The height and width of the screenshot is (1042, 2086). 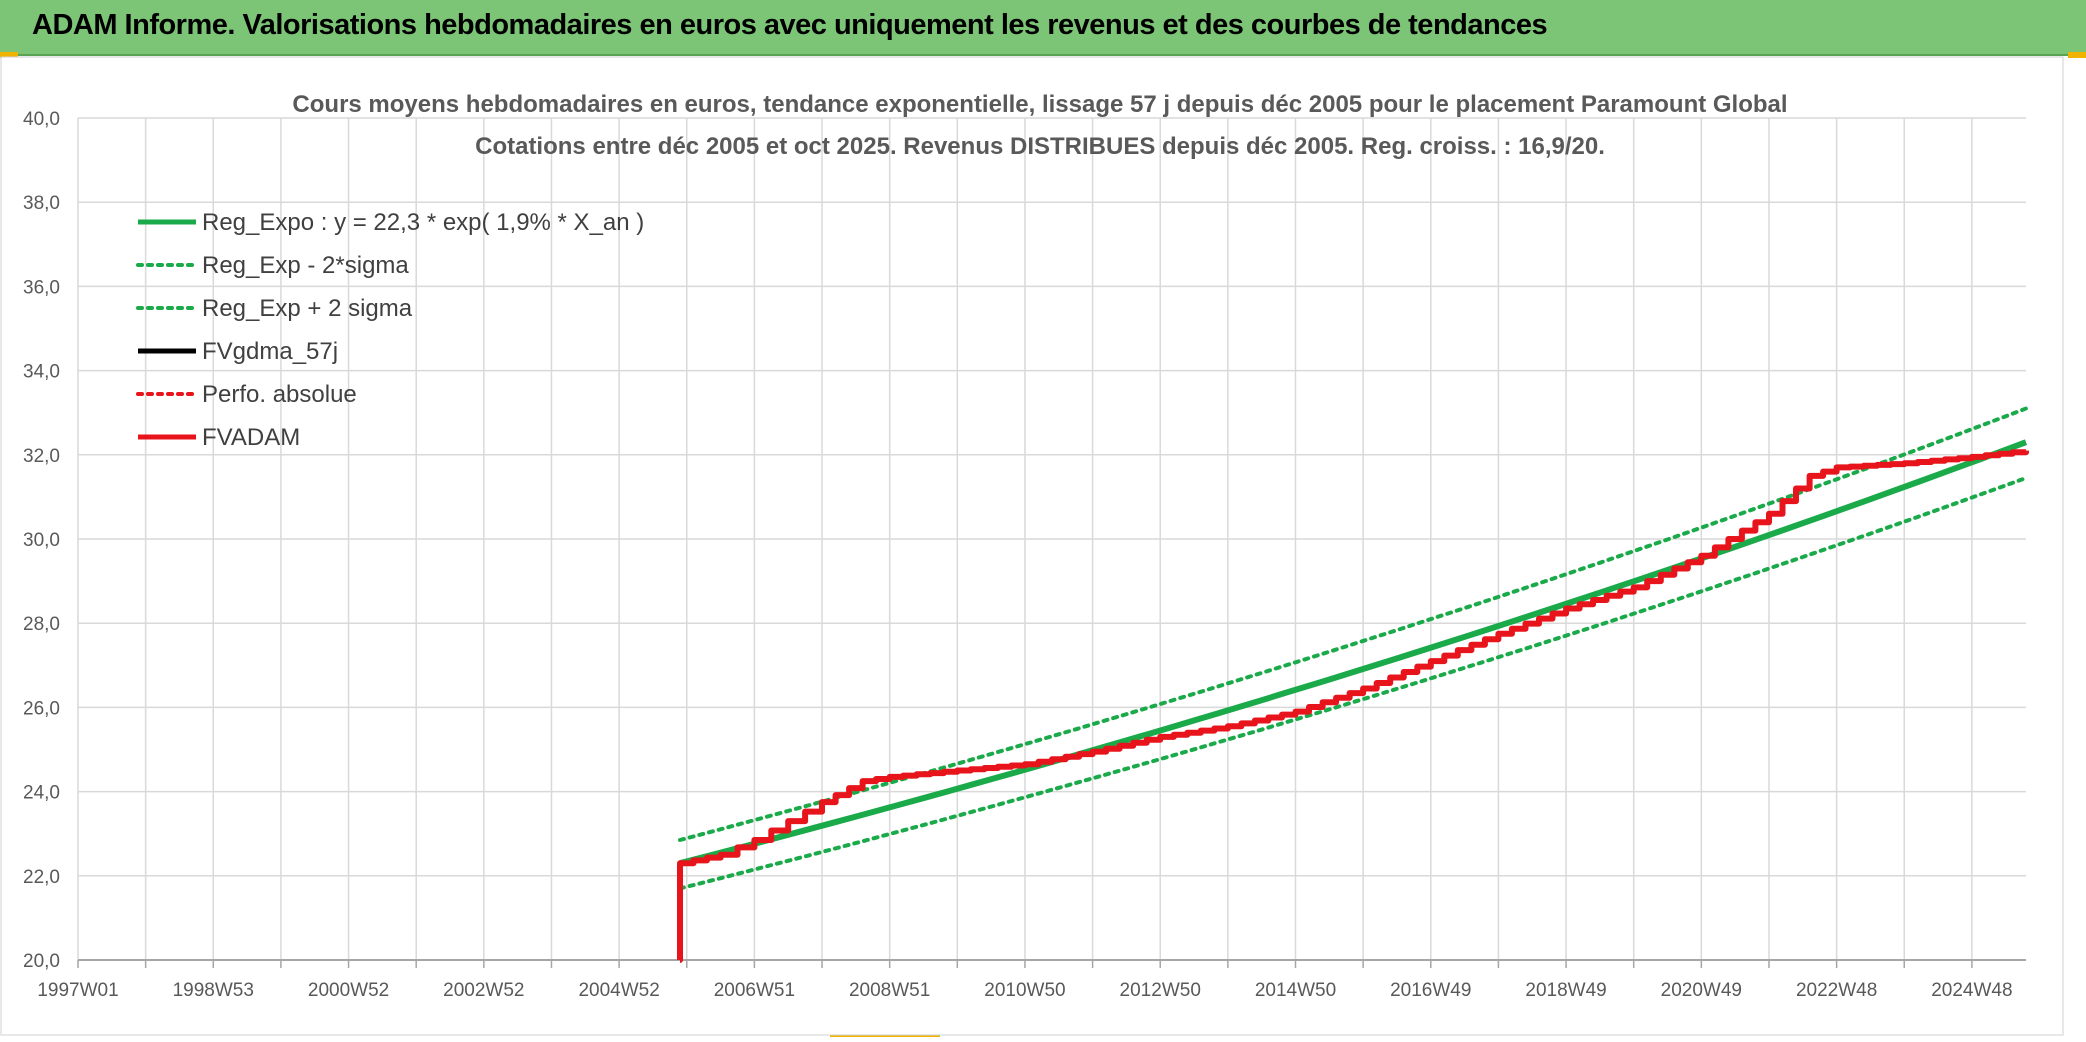 I want to click on x-tick-label: 2024W48, so click(x=1971, y=990).